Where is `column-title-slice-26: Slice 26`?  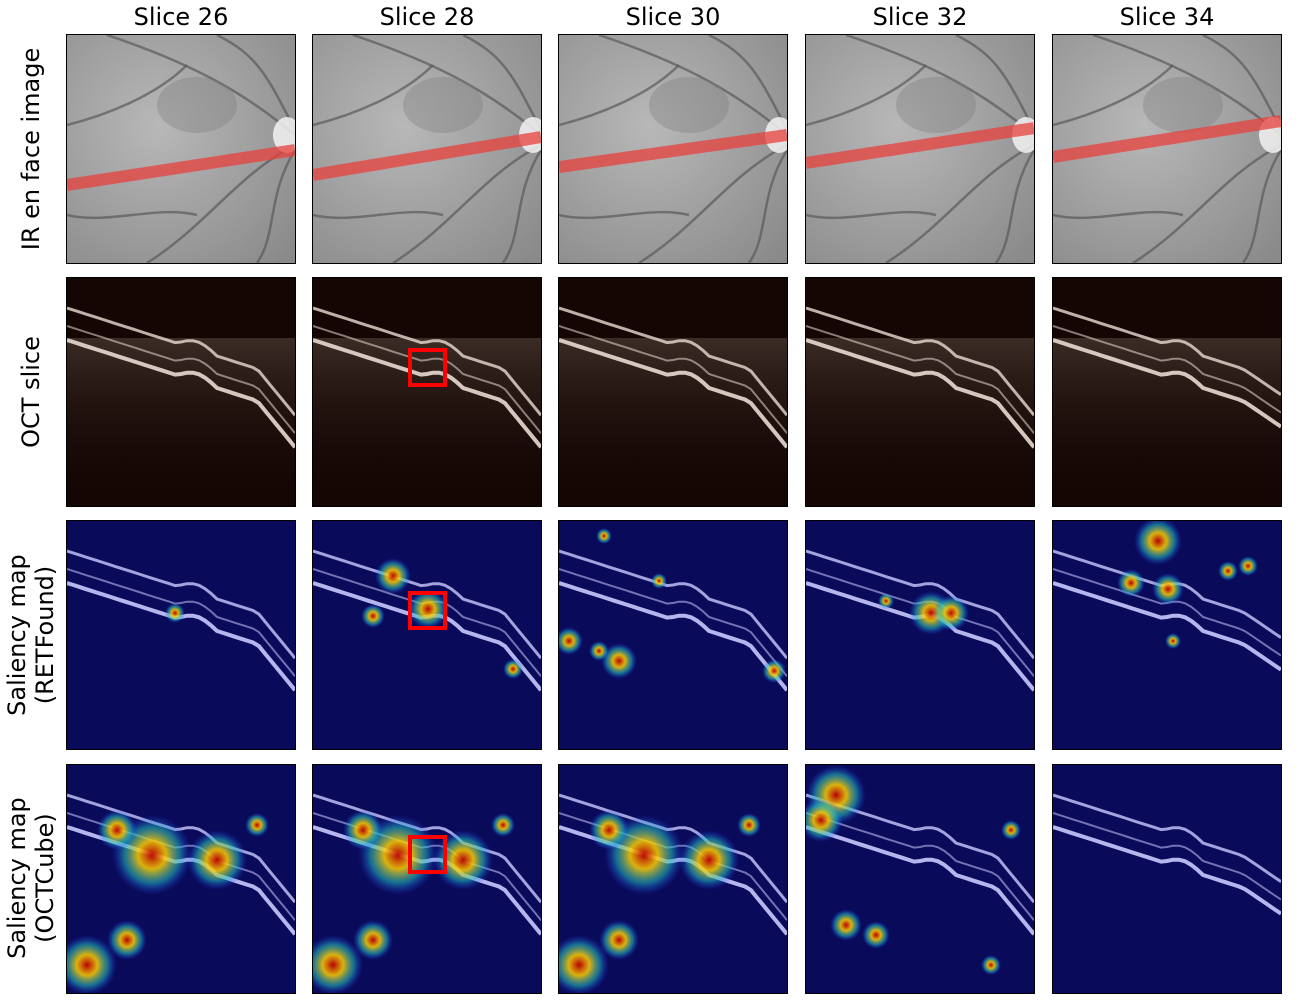 column-title-slice-26: Slice 26 is located at coordinates (181, 17).